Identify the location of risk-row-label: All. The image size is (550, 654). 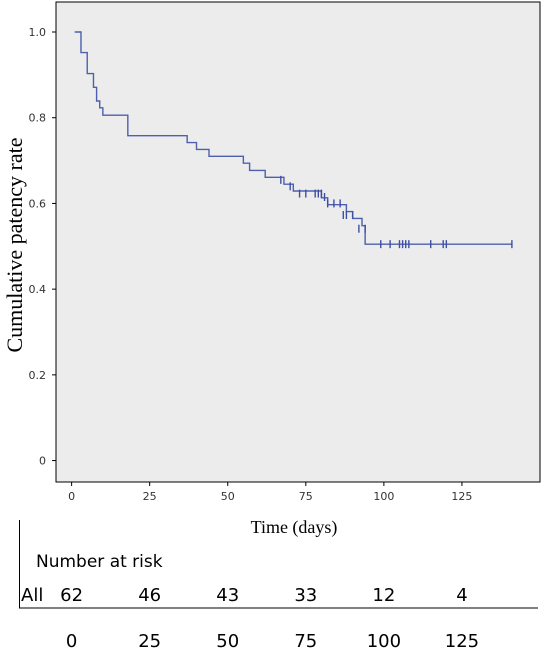
(32, 595).